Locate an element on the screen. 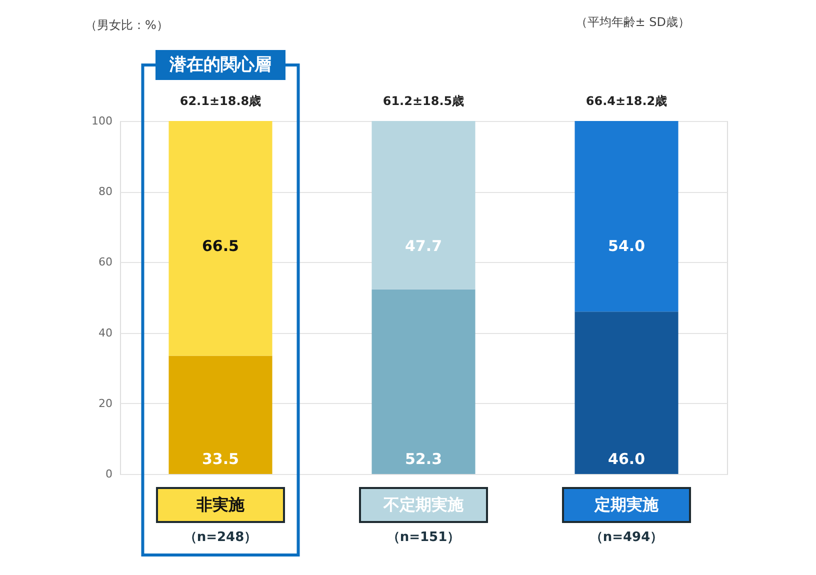 The image size is (816, 575). annotation: 62.1±18.8歳 is located at coordinates (221, 101).